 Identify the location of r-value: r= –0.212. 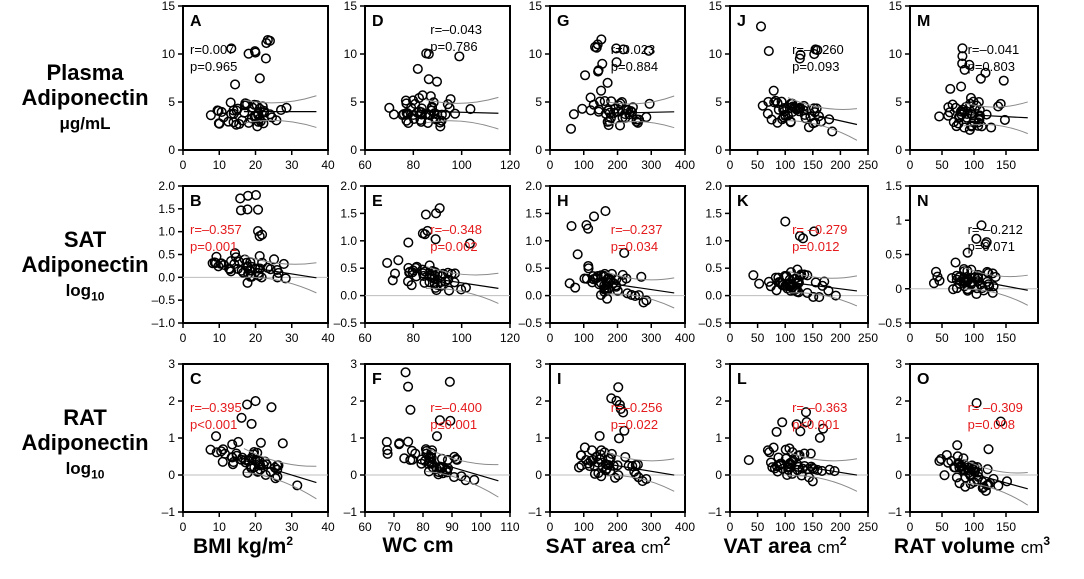
(995, 229).